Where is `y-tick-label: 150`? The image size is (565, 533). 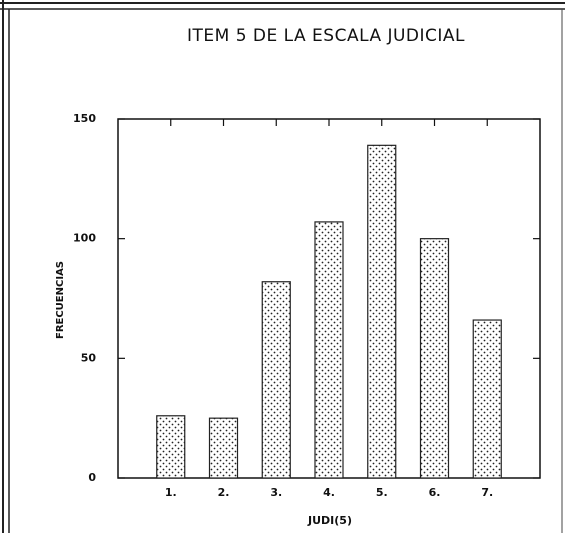
y-tick-label: 150 is located at coordinates (84, 118).